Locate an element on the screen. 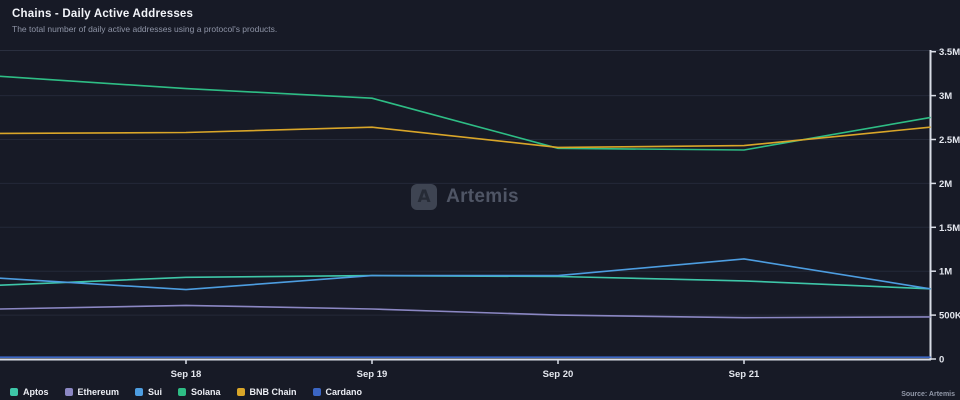 This screenshot has width=960, height=400. y-axis-label: 0 is located at coordinates (941, 360).